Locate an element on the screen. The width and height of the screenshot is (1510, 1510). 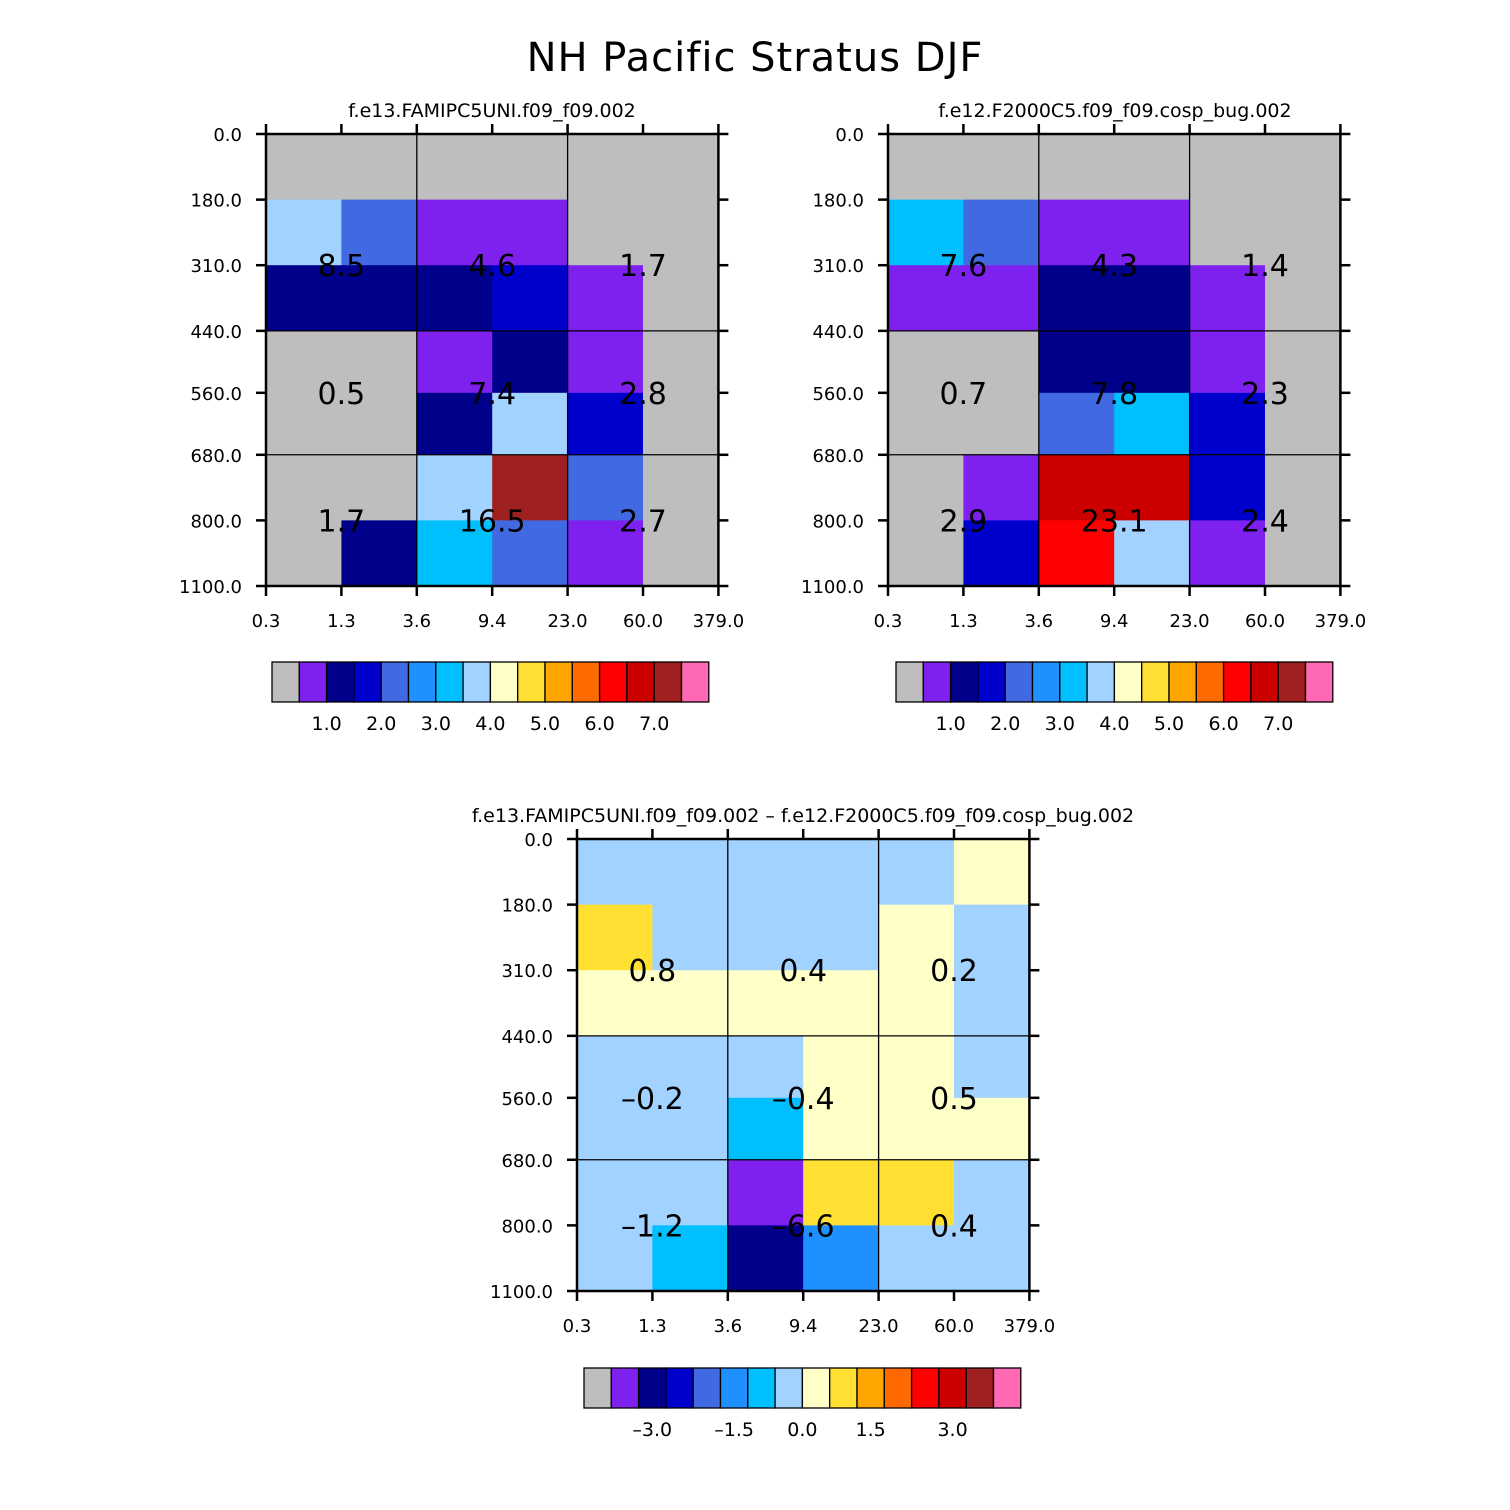
y-tick-label: 680.0 is located at coordinates (838, 456).